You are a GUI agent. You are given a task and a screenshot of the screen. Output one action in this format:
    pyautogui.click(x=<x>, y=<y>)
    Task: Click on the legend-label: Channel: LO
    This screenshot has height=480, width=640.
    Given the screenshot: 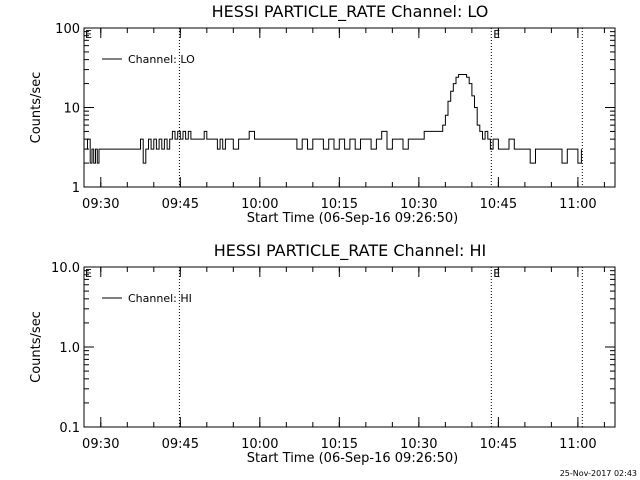 What is the action you would take?
    pyautogui.click(x=161, y=59)
    